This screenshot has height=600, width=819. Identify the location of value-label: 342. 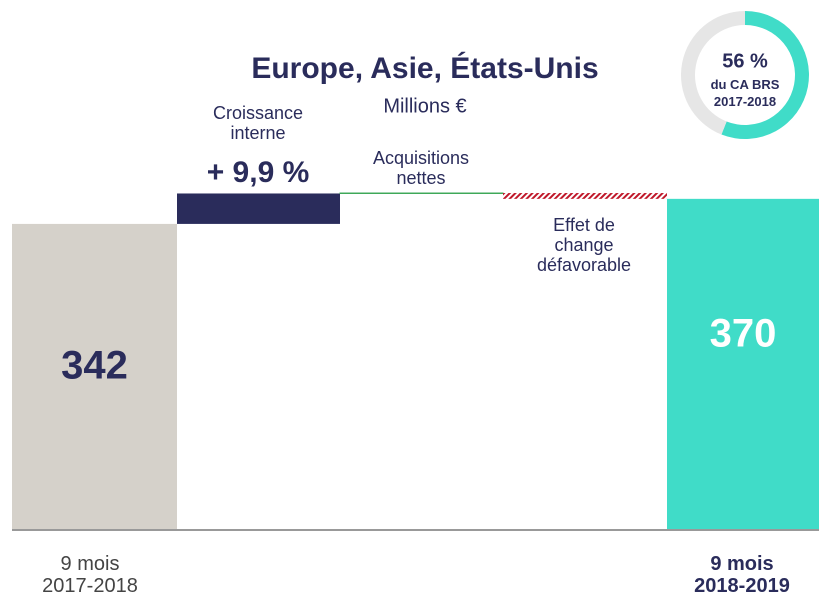
(94, 366).